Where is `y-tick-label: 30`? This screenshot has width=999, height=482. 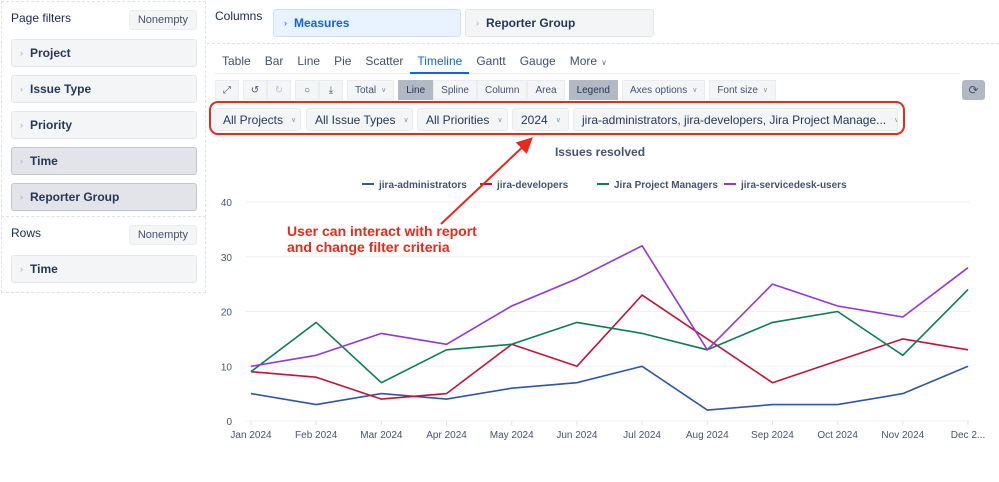
y-tick-label: 30 is located at coordinates (227, 258).